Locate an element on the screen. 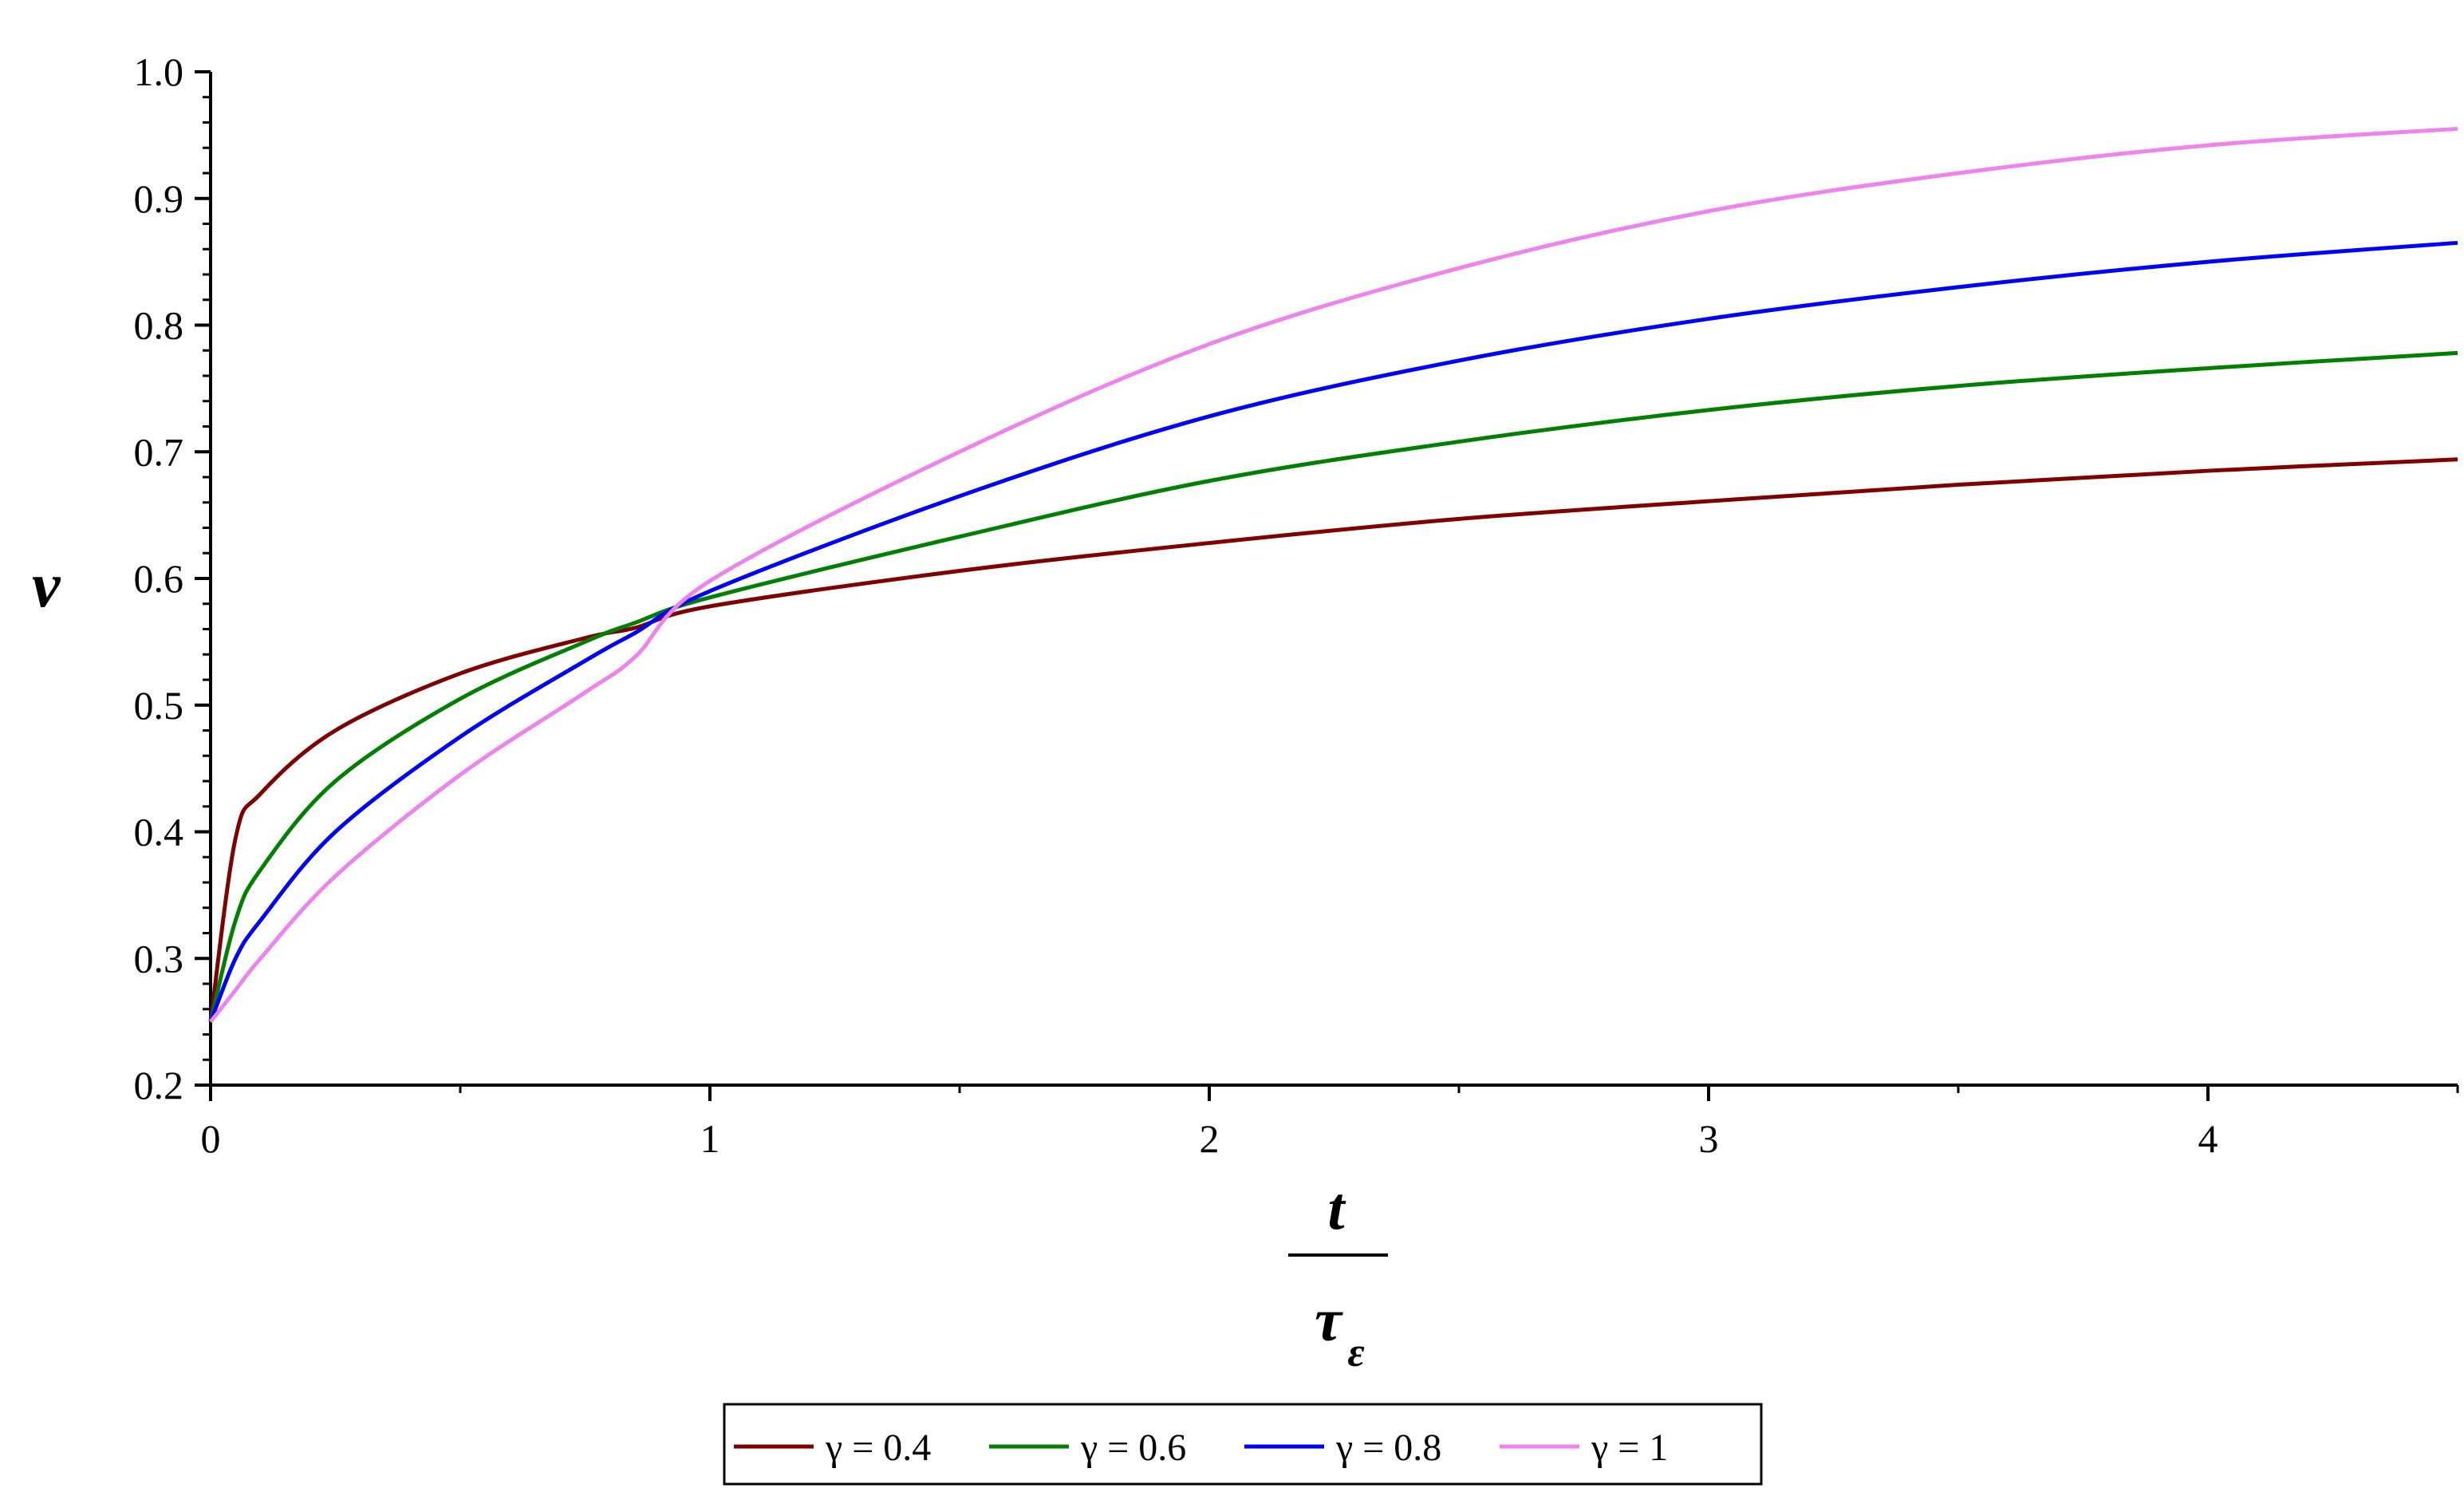 The width and height of the screenshot is (2464, 1500). legend: γ = 0.4 γ = 0.6 γ = 0.8 γ = 1 is located at coordinates (1243, 1444).